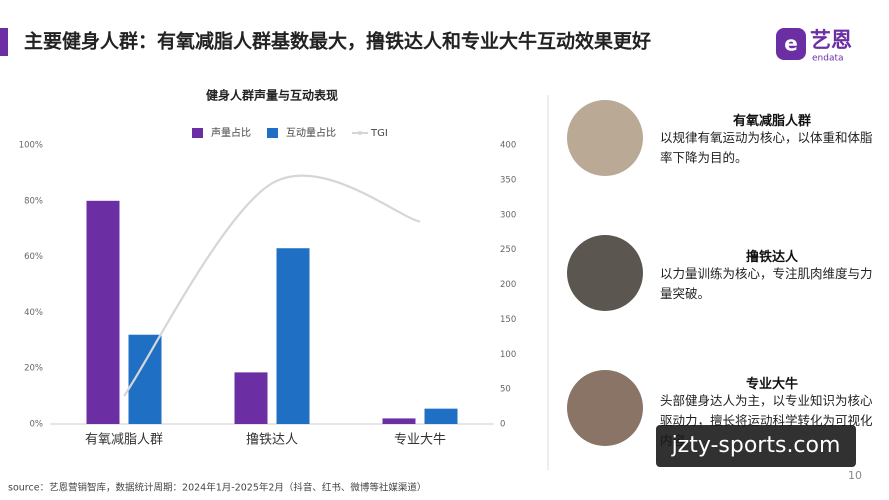  I want to click on legend-label: TGI, so click(379, 133).